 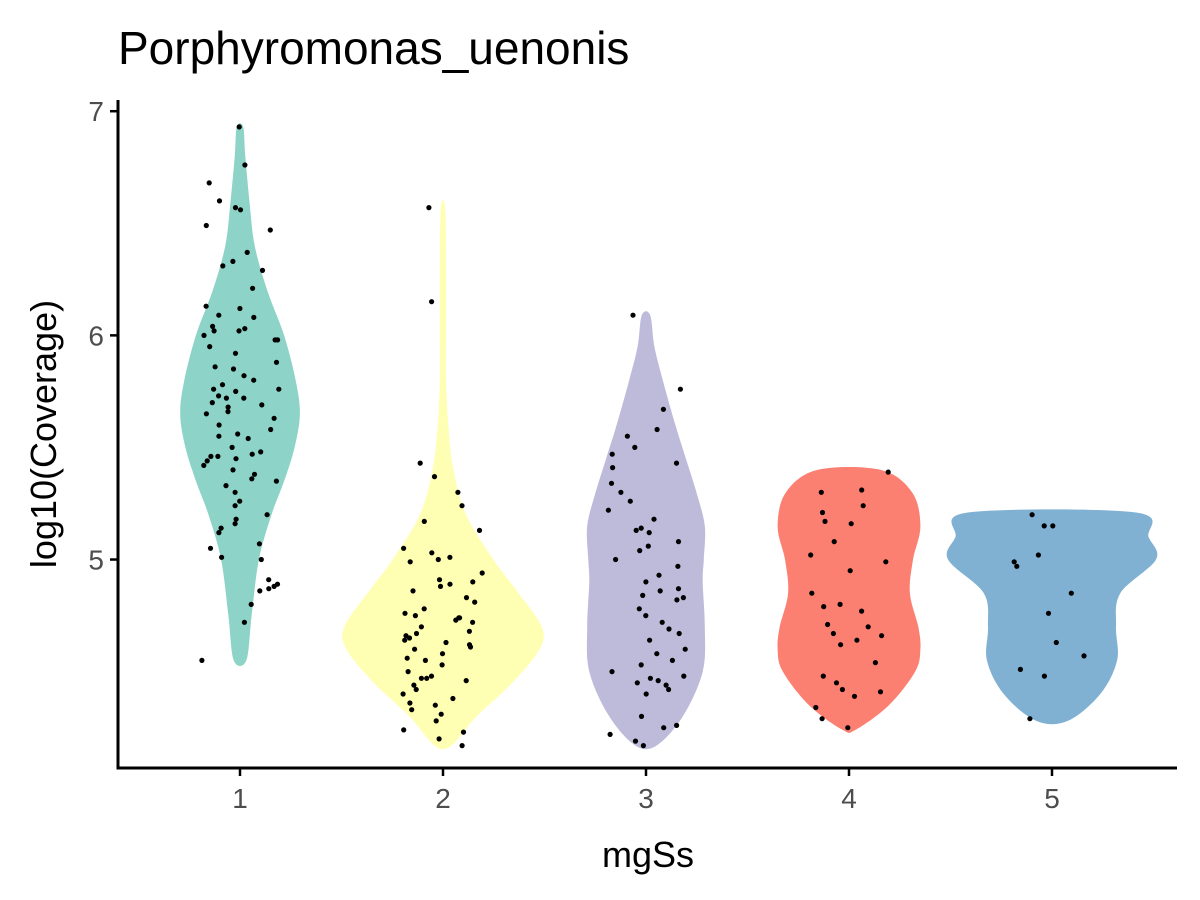 What do you see at coordinates (373, 48) in the screenshot?
I see `chart-title: Porphyromonas_uenonis` at bounding box center [373, 48].